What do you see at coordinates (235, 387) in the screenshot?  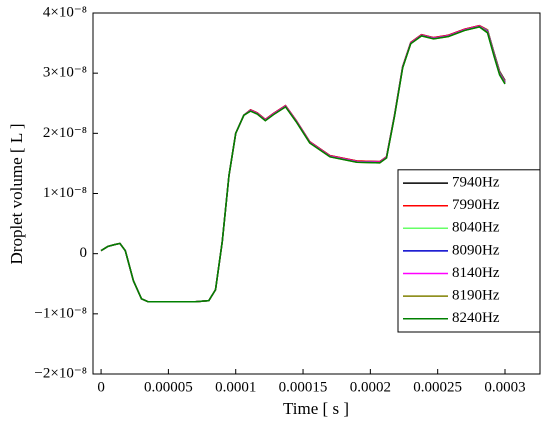 I see `x-tick-label: 0.0001` at bounding box center [235, 387].